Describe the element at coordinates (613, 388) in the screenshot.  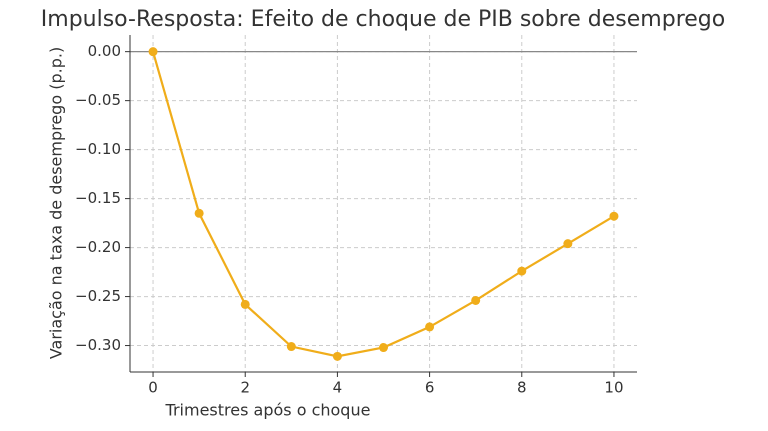
I see `x-tick-label: 10` at that location.